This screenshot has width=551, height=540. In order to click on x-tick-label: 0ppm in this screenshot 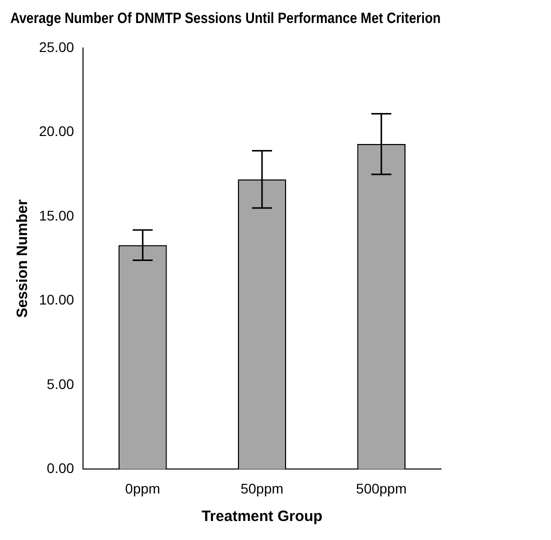, I will do `click(142, 488)`.